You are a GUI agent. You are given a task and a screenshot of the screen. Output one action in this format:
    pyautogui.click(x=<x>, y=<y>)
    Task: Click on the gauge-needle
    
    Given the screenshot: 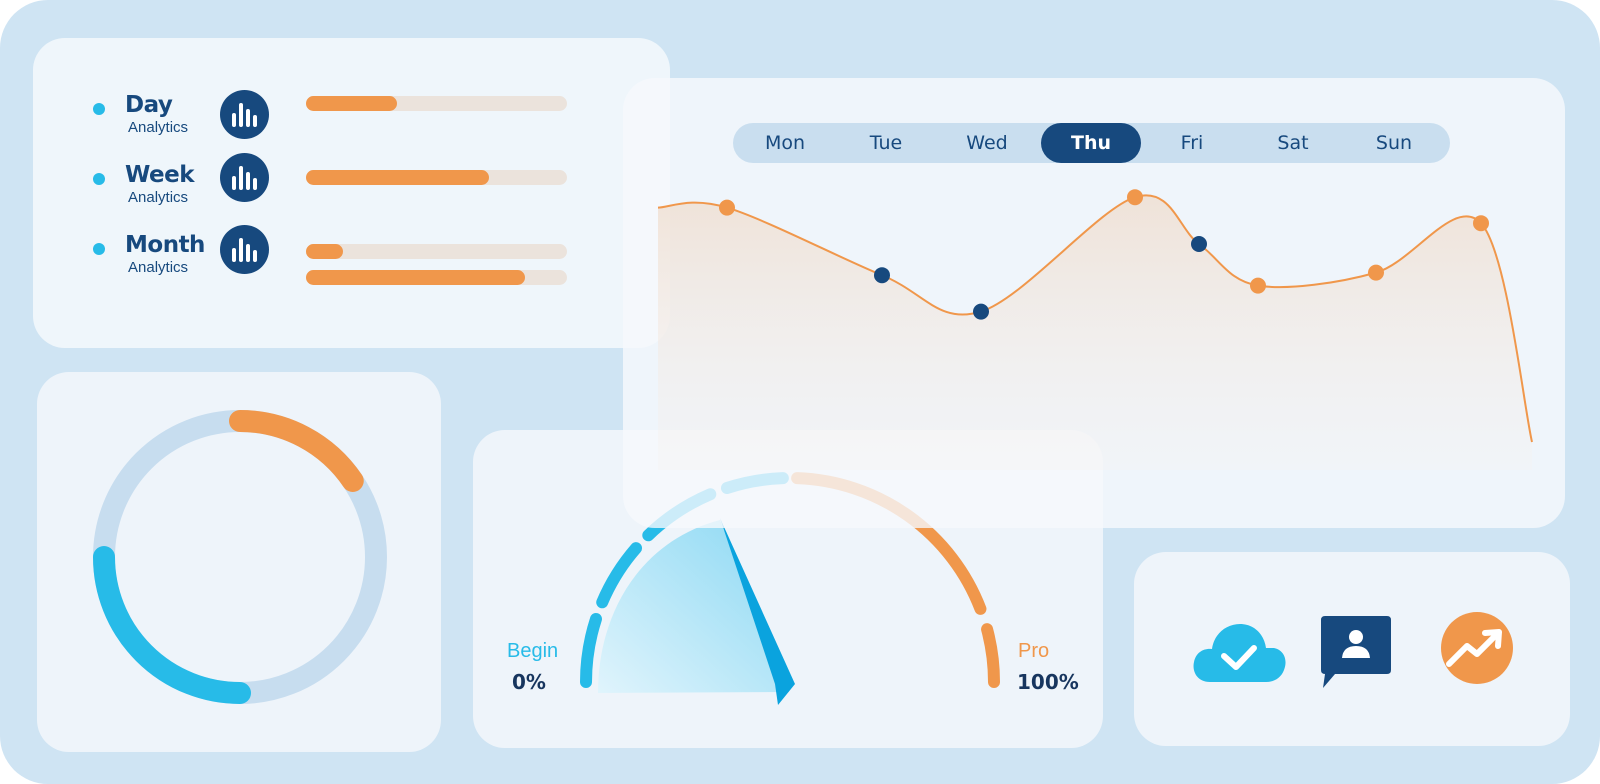 What is the action you would take?
    pyautogui.click(x=757, y=611)
    